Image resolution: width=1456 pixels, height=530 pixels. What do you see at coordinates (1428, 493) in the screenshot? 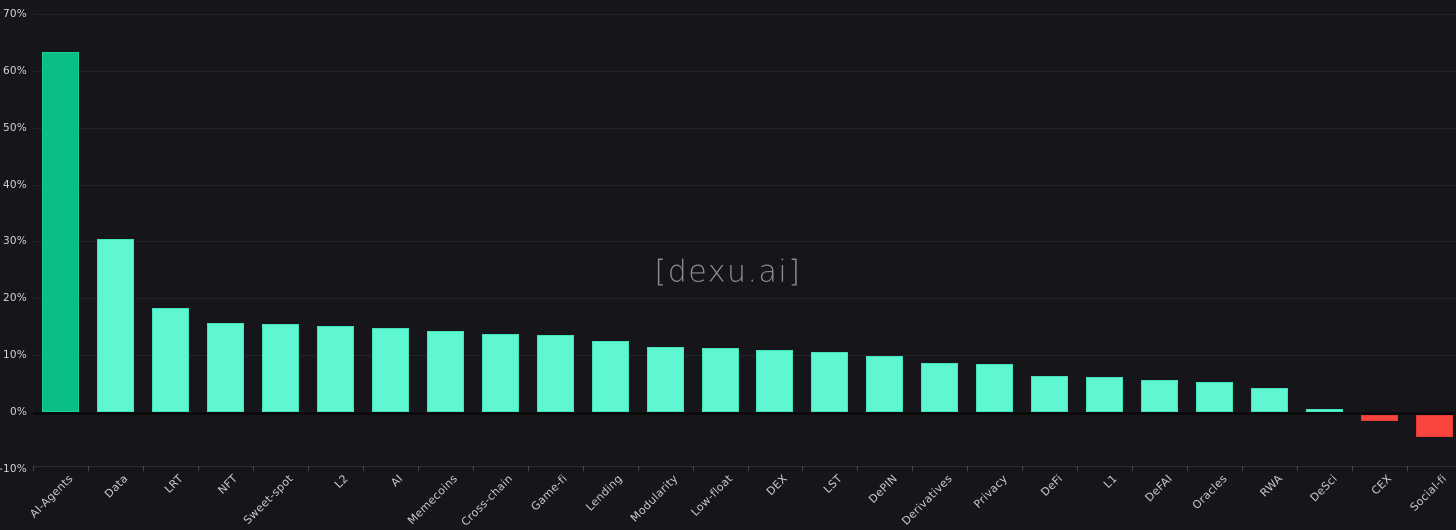
I see `x-axis-category-label: Social-fi` at bounding box center [1428, 493].